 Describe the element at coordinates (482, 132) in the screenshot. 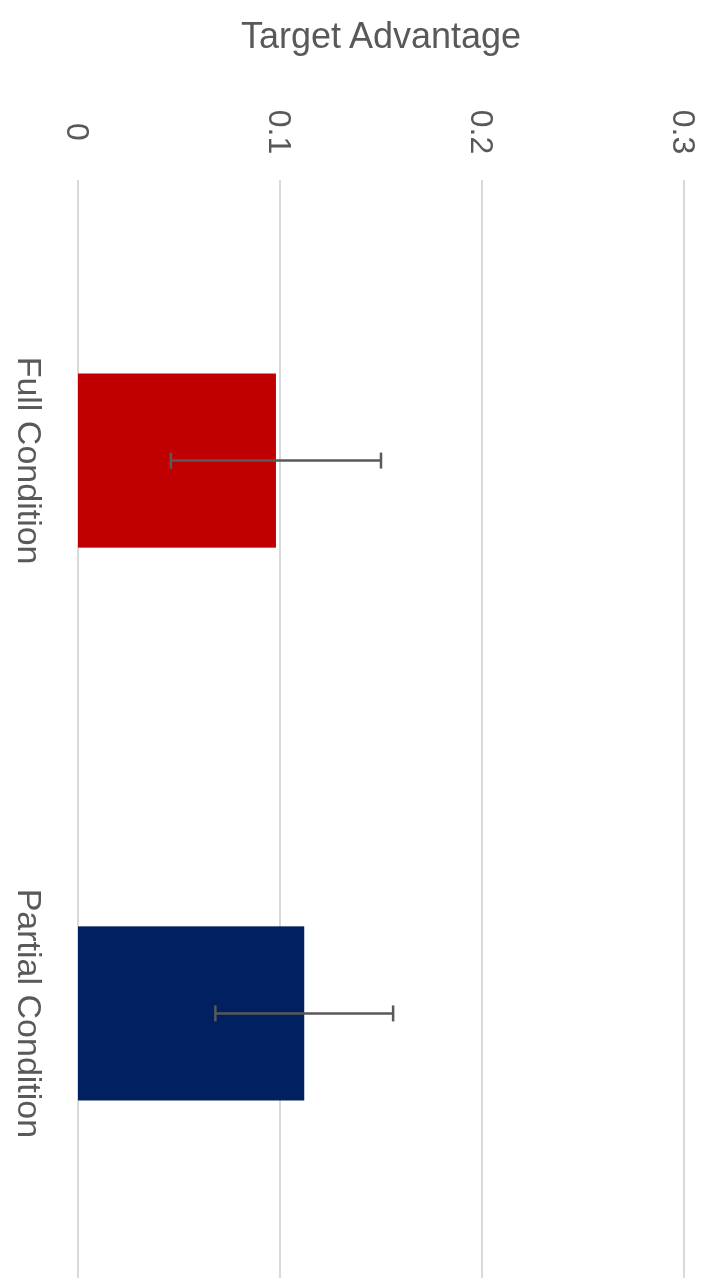

I see `x-tick-label: 0.2` at that location.